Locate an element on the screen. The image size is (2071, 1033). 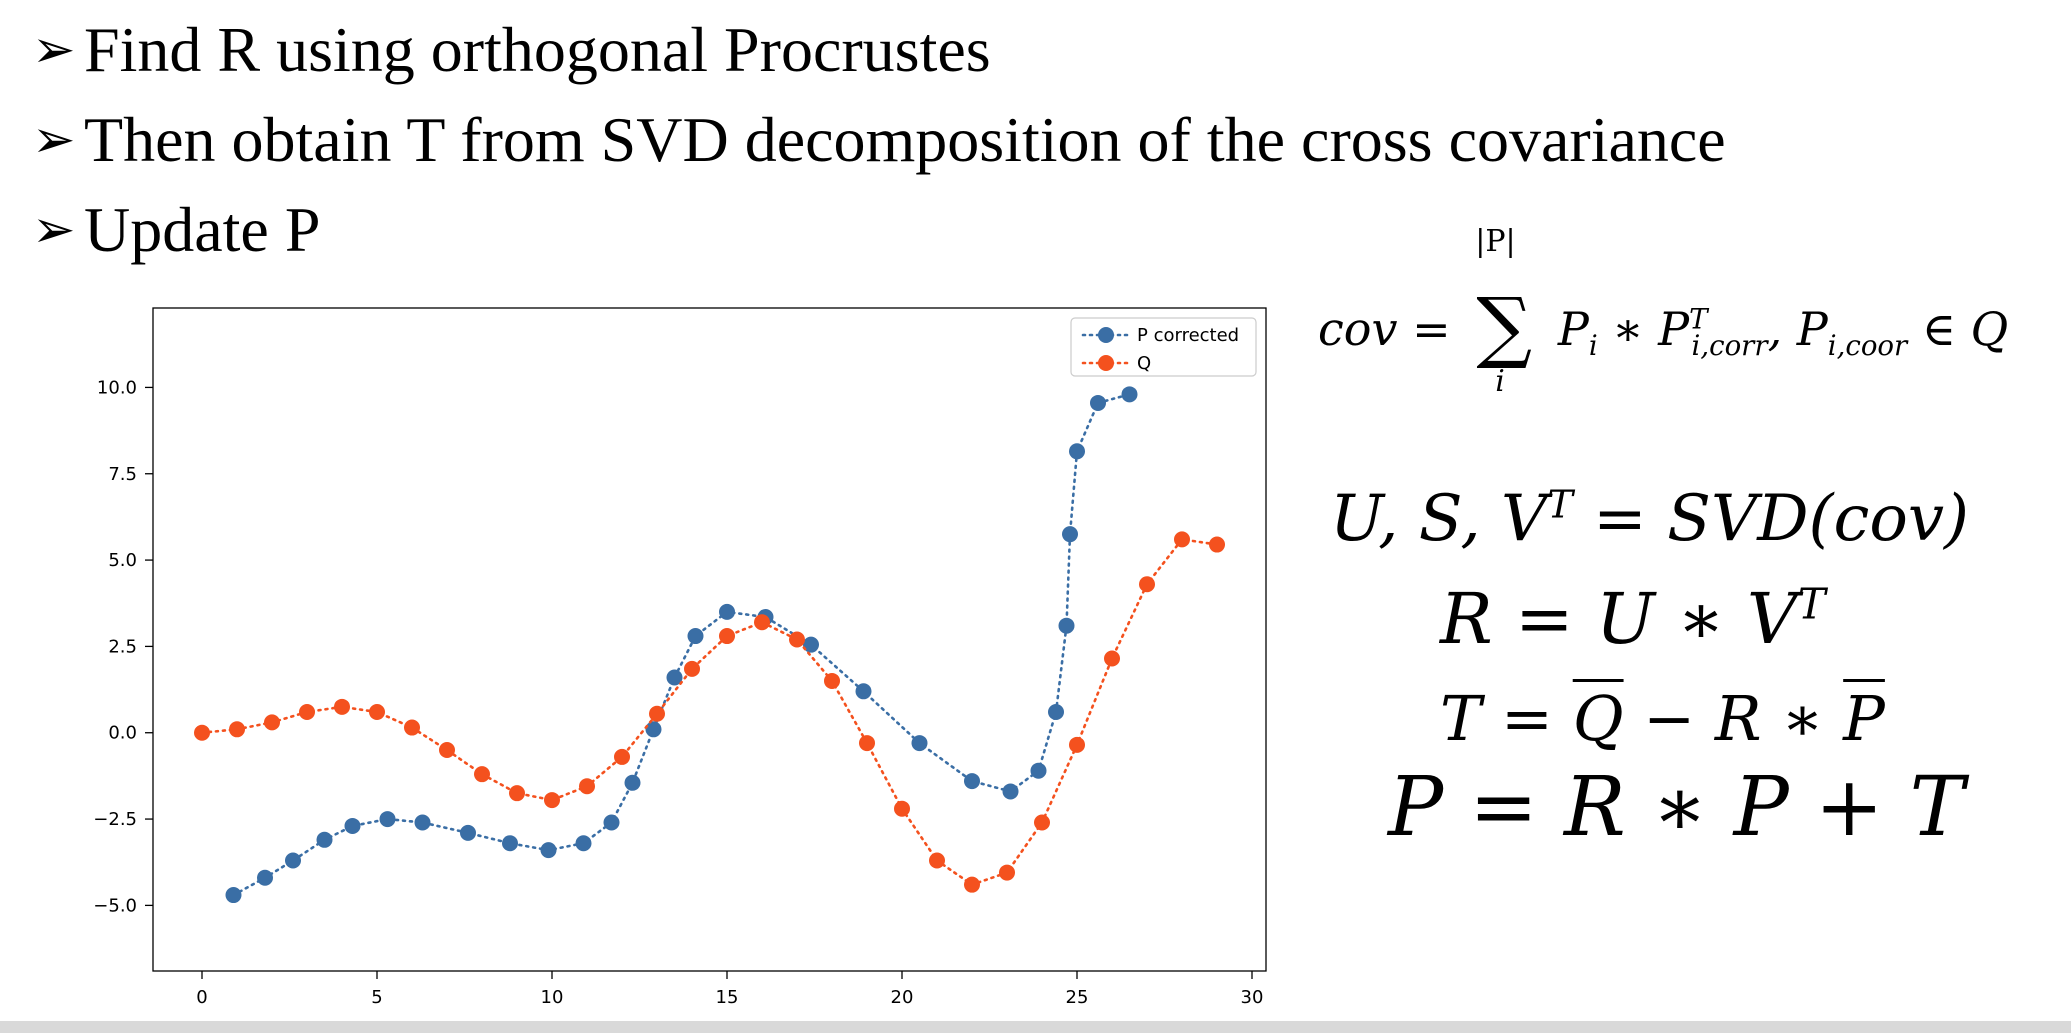
bullet-text: Update P is located at coordinates (202, 229).